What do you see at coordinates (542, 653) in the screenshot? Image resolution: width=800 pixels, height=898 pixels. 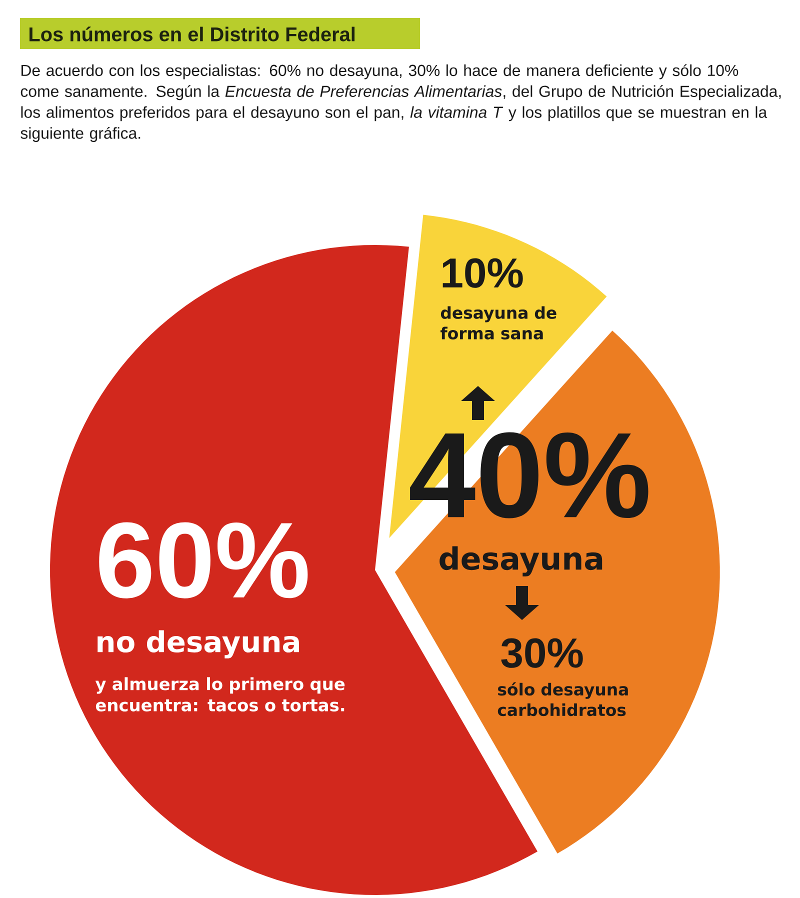 I see `data-label: 30%` at bounding box center [542, 653].